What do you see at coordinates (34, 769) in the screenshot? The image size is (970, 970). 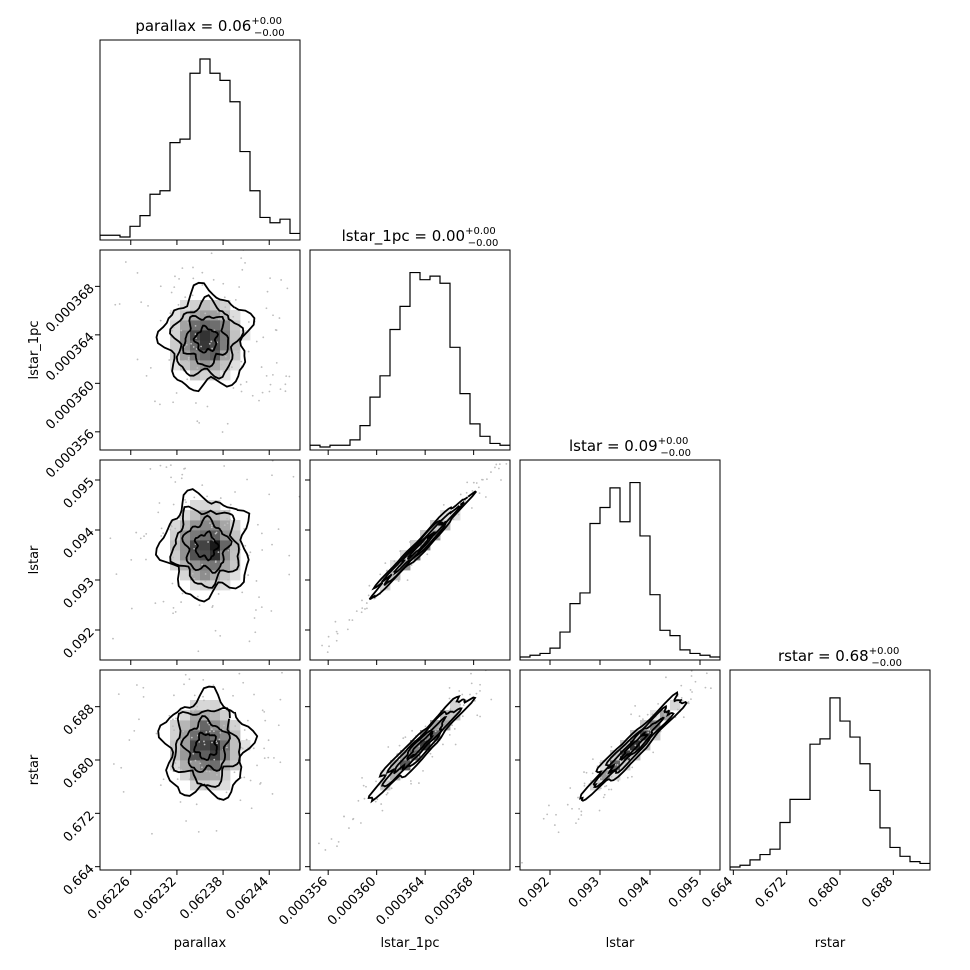 I see `y-axis-label-rstar: rstar` at bounding box center [34, 769].